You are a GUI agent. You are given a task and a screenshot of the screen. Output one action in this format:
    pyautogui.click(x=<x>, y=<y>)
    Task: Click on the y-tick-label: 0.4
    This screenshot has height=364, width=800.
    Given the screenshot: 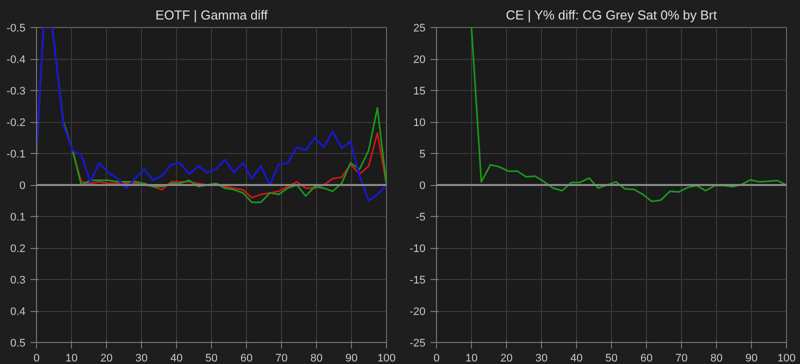 What is the action you would take?
    pyautogui.click(x=18, y=312)
    